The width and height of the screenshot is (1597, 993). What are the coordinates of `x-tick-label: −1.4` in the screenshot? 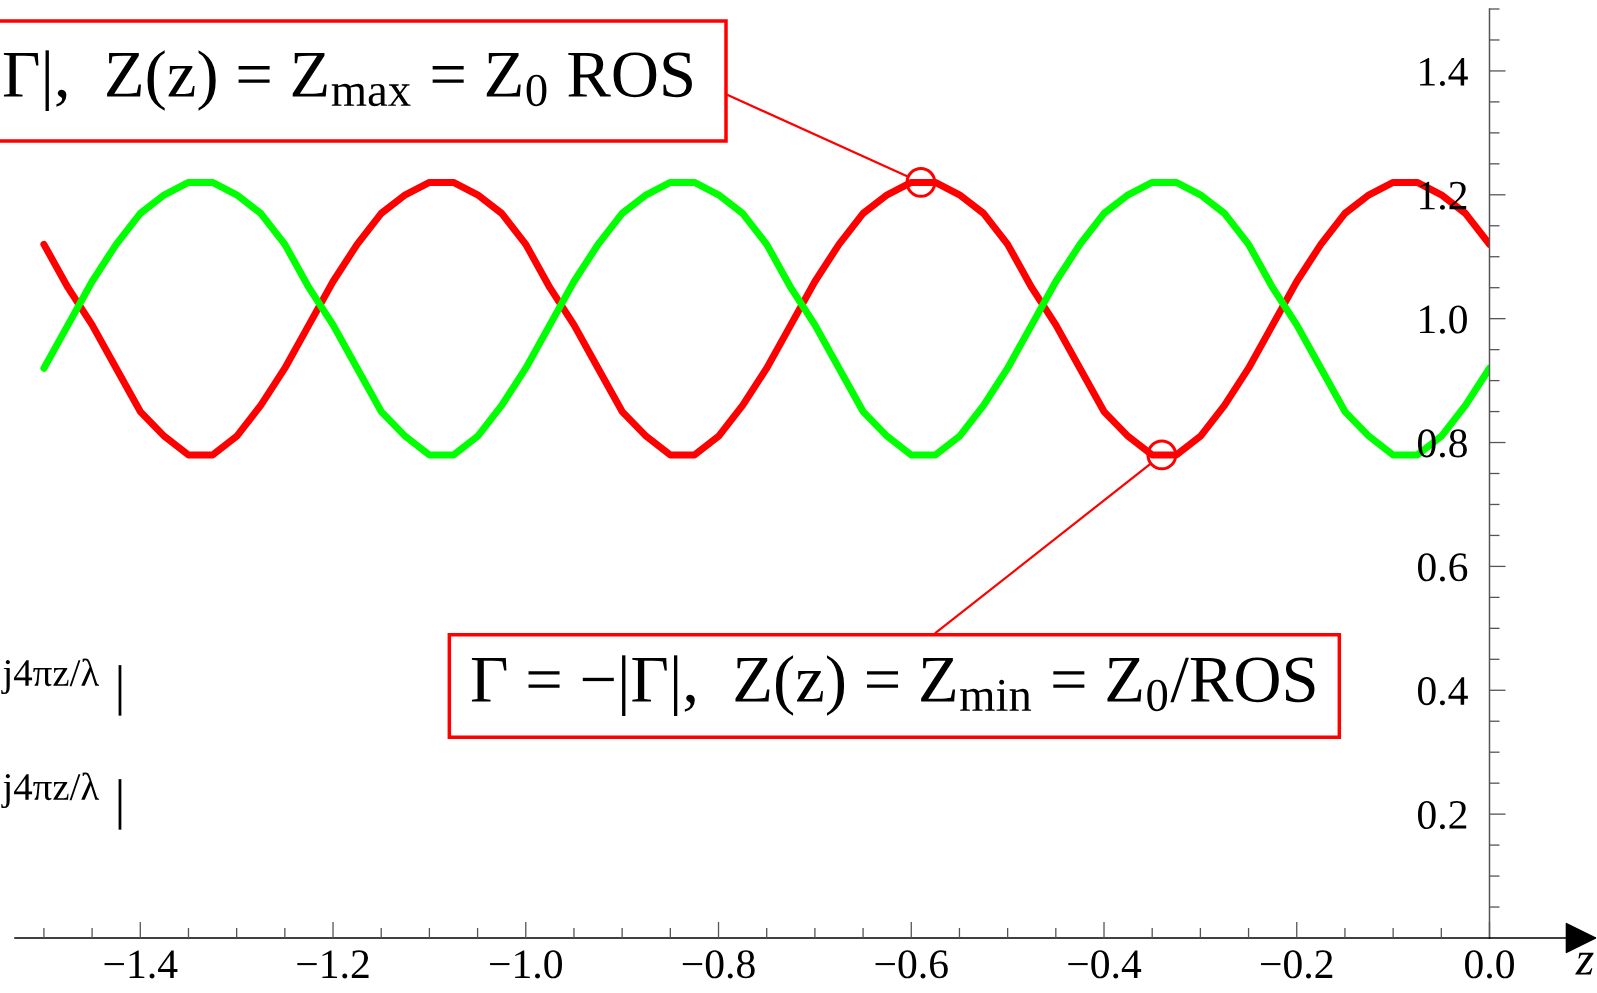 It's located at (141, 964).